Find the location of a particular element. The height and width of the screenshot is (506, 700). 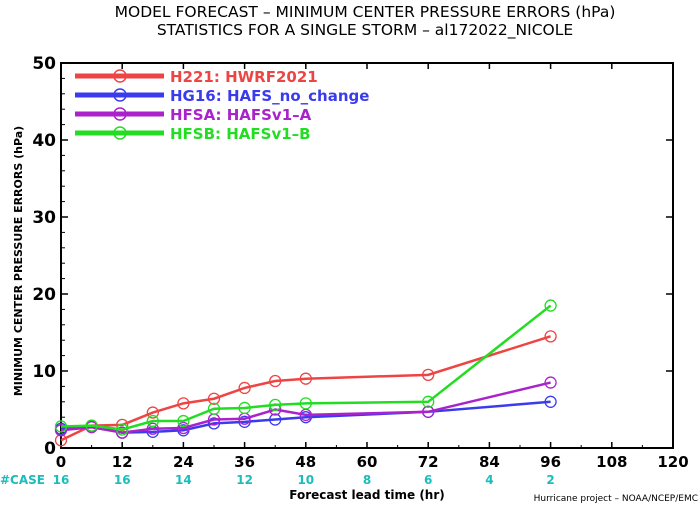

credit-text: Hurricane project – NOAA/NCEP/EMC is located at coordinates (616, 499).